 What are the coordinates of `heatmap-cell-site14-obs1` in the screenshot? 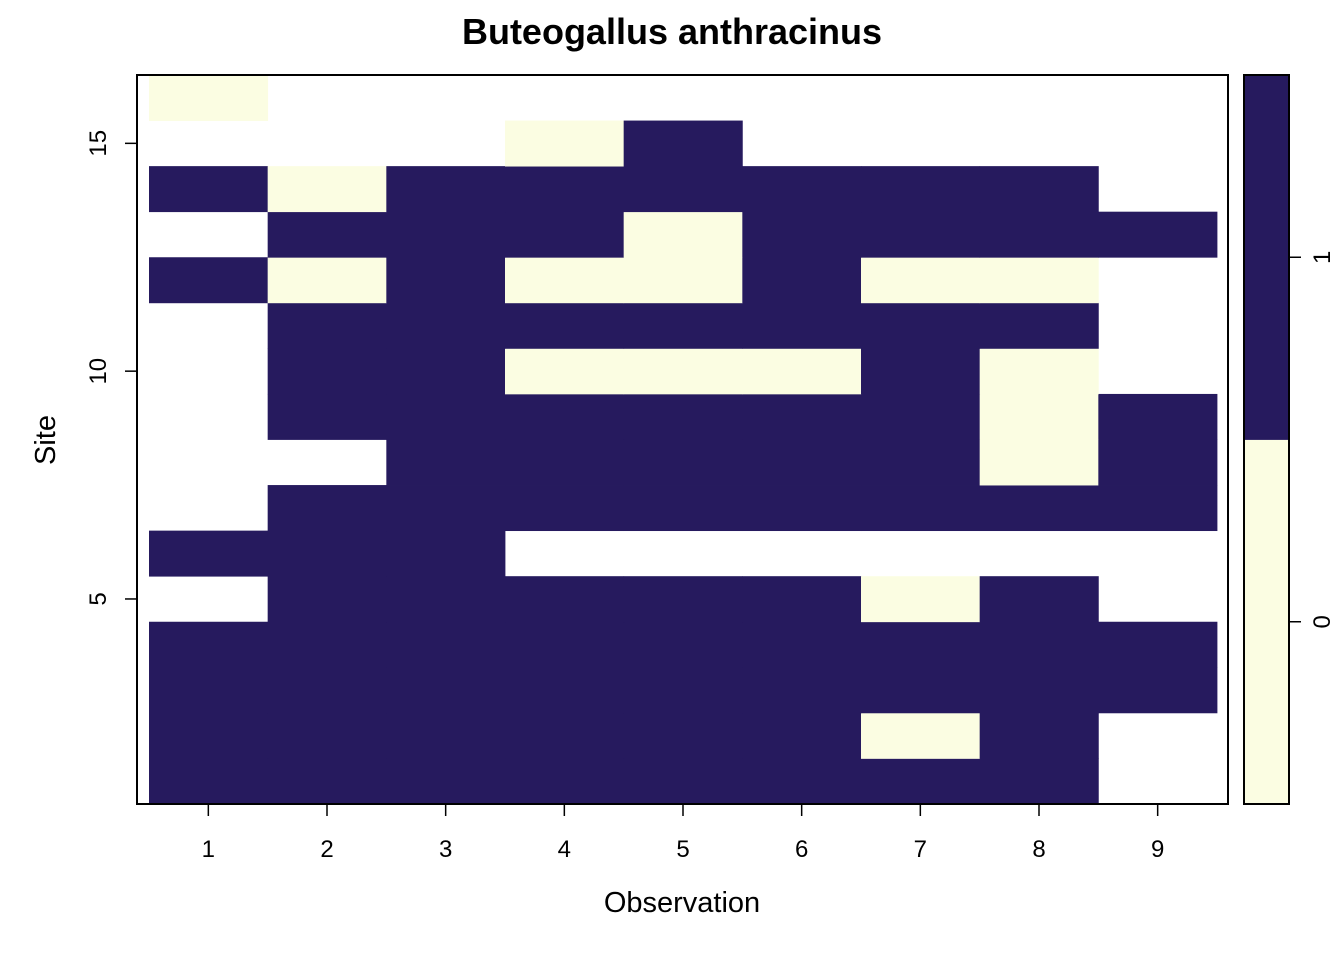 It's located at (209, 189).